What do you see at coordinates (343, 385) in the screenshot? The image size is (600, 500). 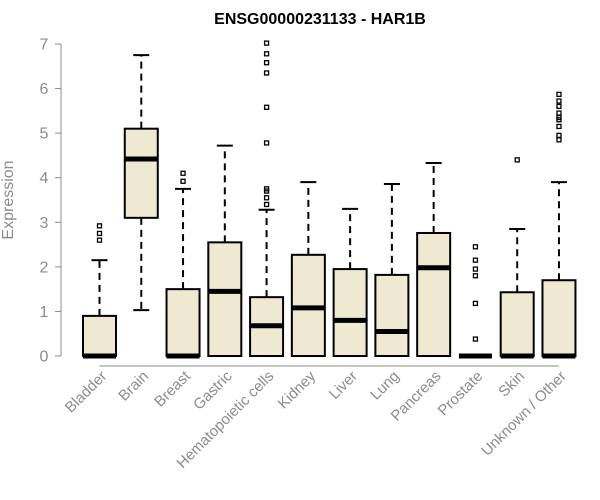 I see `category-label: Liver` at bounding box center [343, 385].